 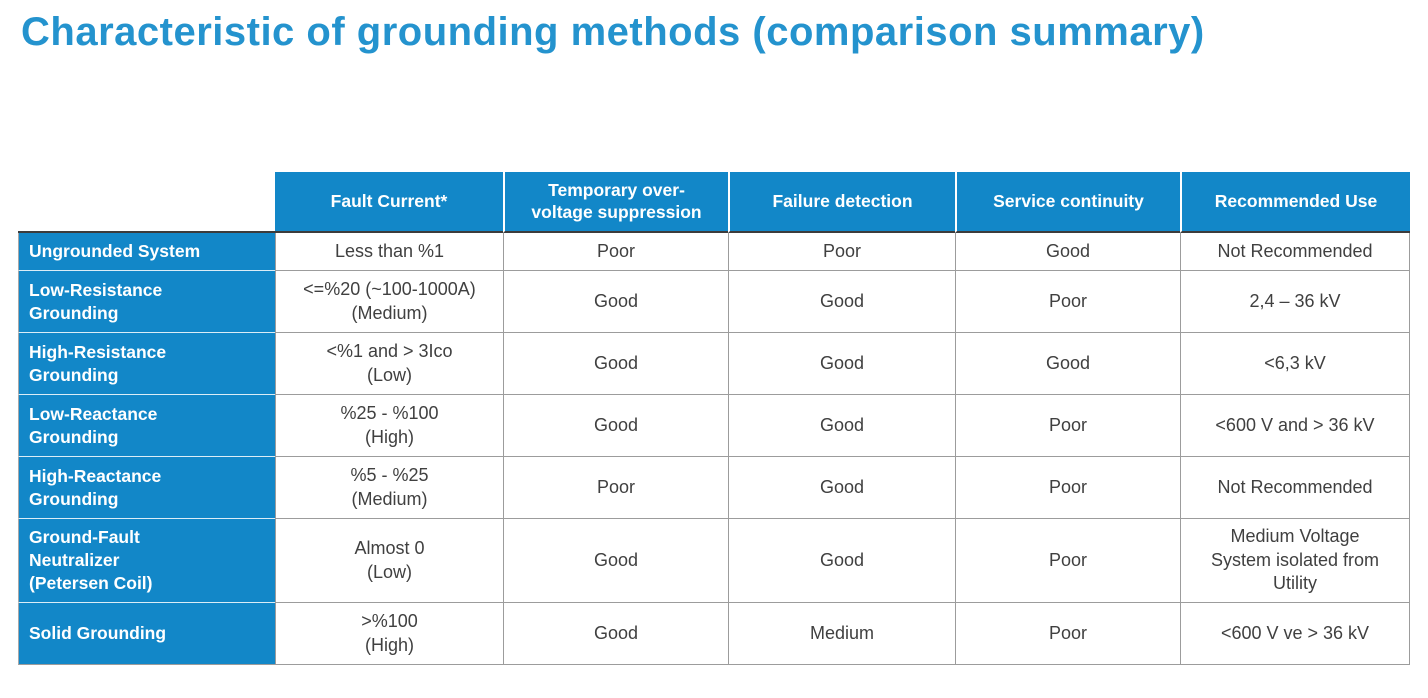 I want to click on row-header-ungrounded-system: Ungrounded System, so click(x=146, y=252).